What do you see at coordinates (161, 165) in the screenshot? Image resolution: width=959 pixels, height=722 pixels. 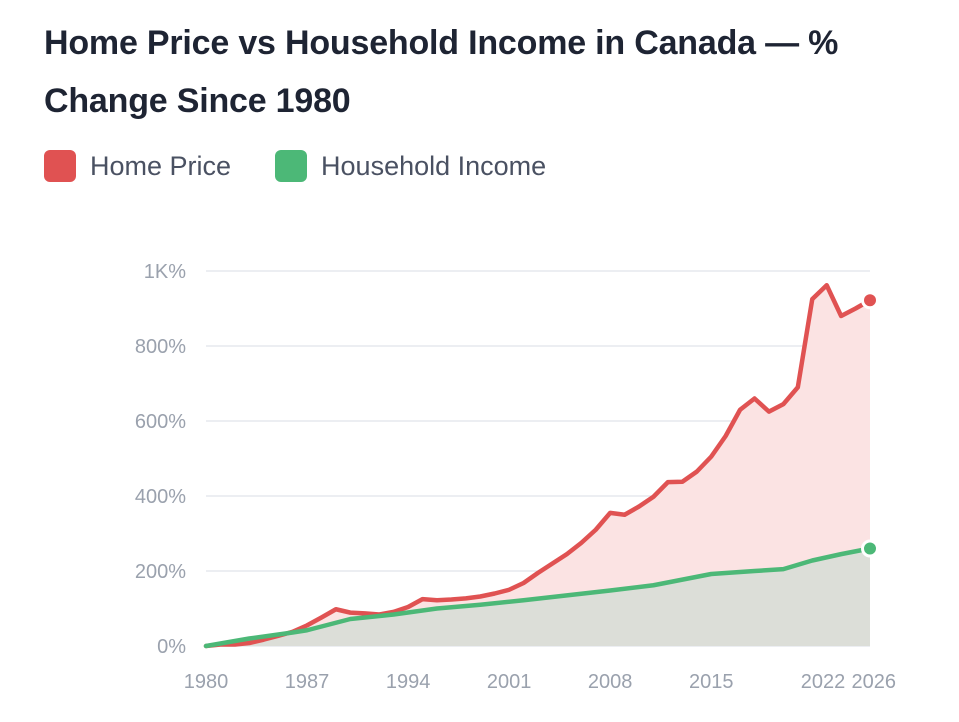 I see `legend-label-home-price: Home Price` at bounding box center [161, 165].